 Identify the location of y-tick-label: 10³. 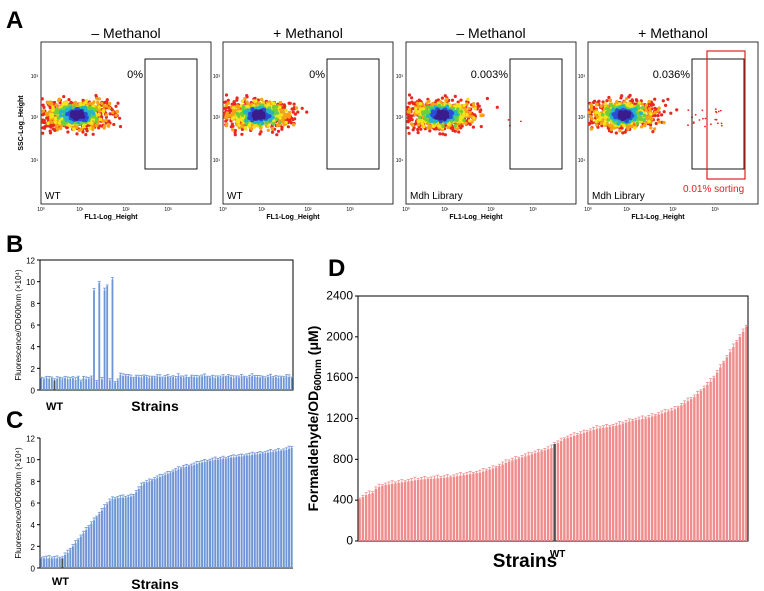
(400, 77).